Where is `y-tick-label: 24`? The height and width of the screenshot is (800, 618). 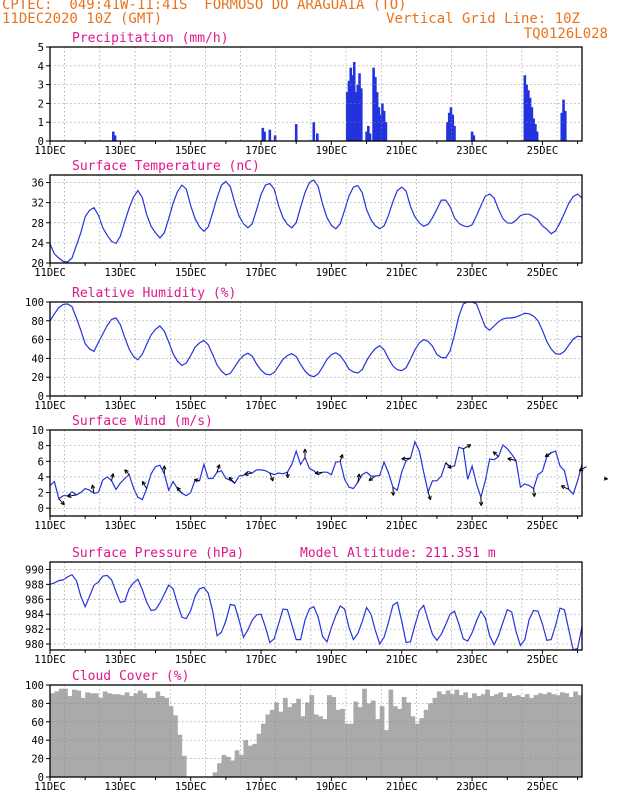
y-tick-label: 24 is located at coordinates (37, 244).